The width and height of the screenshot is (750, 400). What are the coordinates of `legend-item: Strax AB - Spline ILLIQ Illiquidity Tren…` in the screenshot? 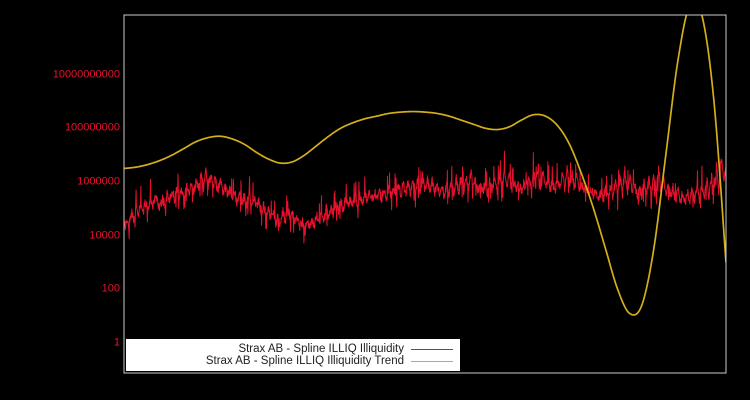 It's located at (293, 361).